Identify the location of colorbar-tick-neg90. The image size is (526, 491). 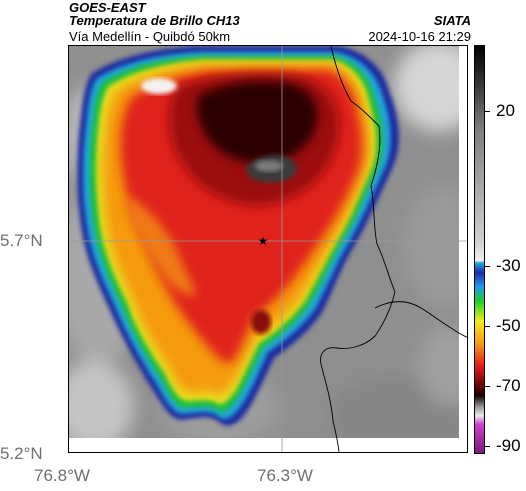
(487, 446).